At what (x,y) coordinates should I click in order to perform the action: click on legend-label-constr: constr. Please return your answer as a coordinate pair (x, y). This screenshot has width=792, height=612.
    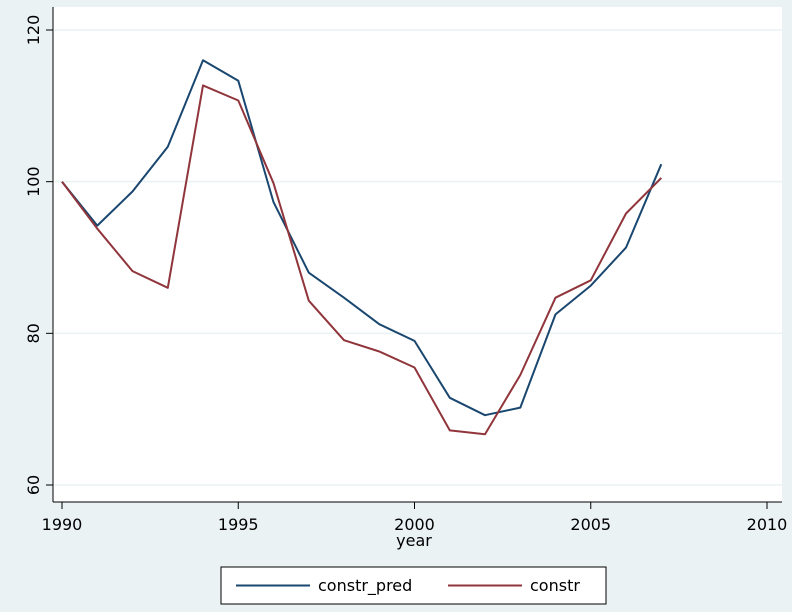
    Looking at the image, I should click on (555, 585).